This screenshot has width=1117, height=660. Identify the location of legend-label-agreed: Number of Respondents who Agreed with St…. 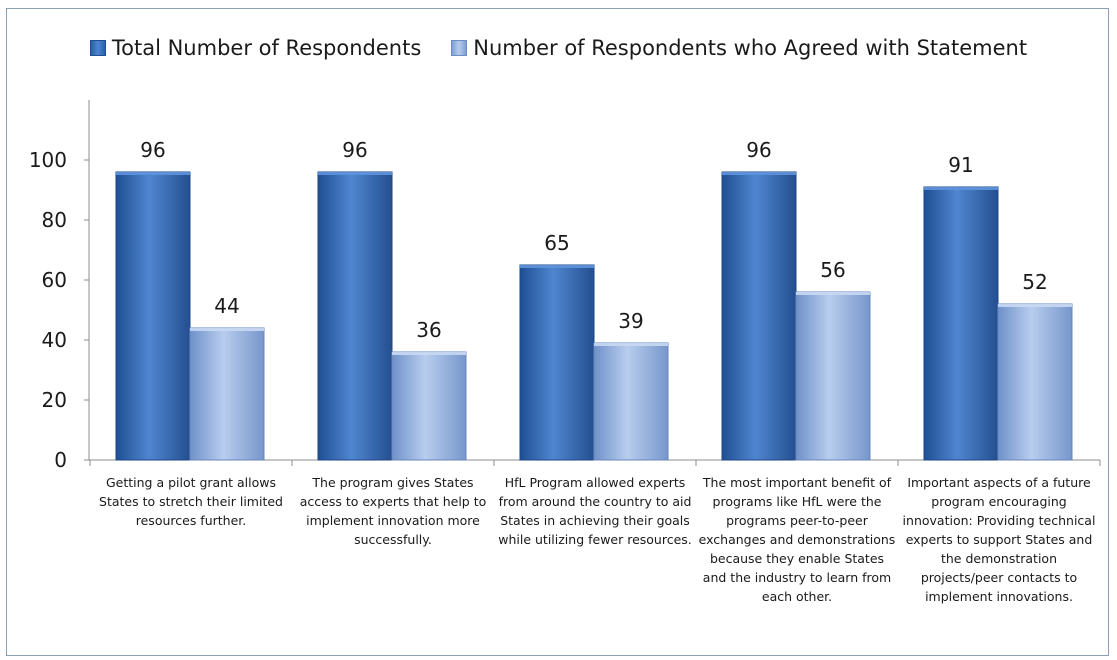
(750, 48).